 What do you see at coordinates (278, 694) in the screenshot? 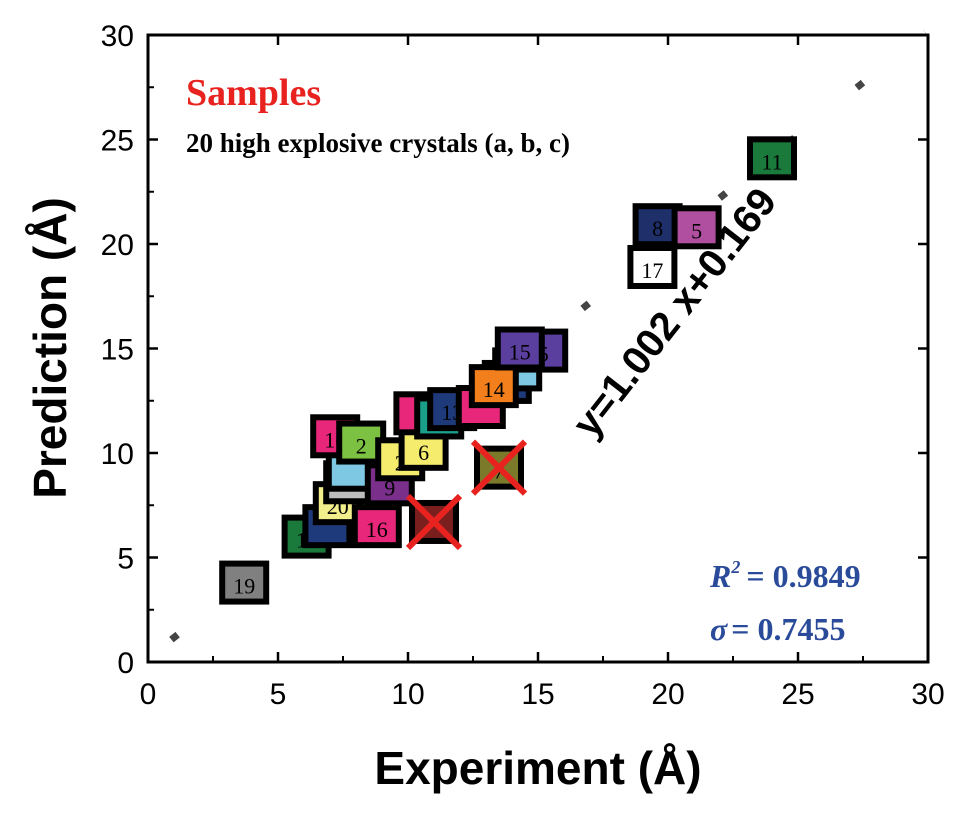
I see `x-tick-label: 5` at bounding box center [278, 694].